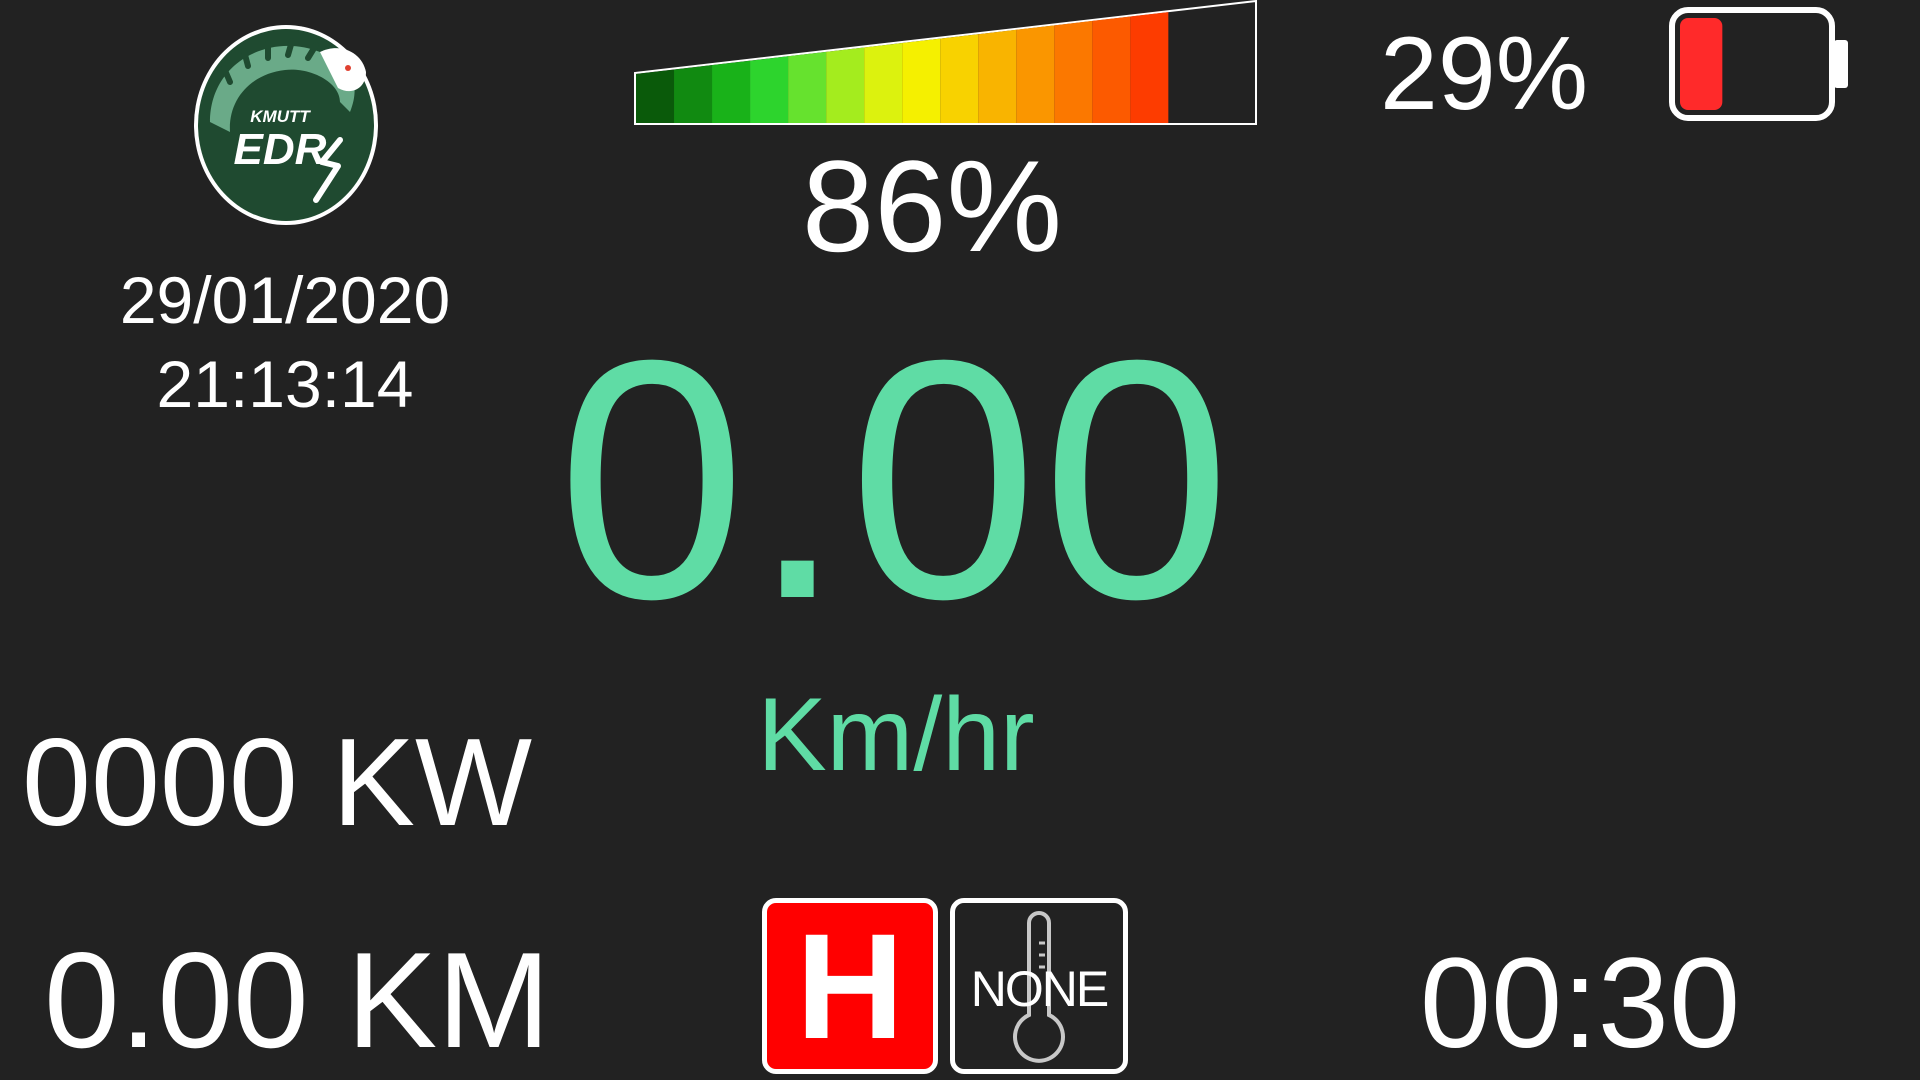 The image size is (1920, 1080). I want to click on speed-value: 0.00, so click(896, 480).